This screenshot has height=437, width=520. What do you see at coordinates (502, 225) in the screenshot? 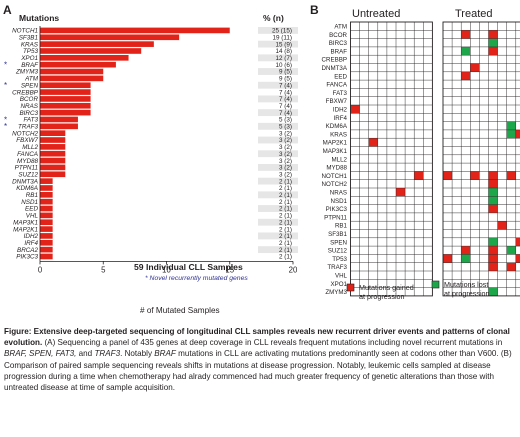
I see `cell-gained-rb1` at bounding box center [502, 225].